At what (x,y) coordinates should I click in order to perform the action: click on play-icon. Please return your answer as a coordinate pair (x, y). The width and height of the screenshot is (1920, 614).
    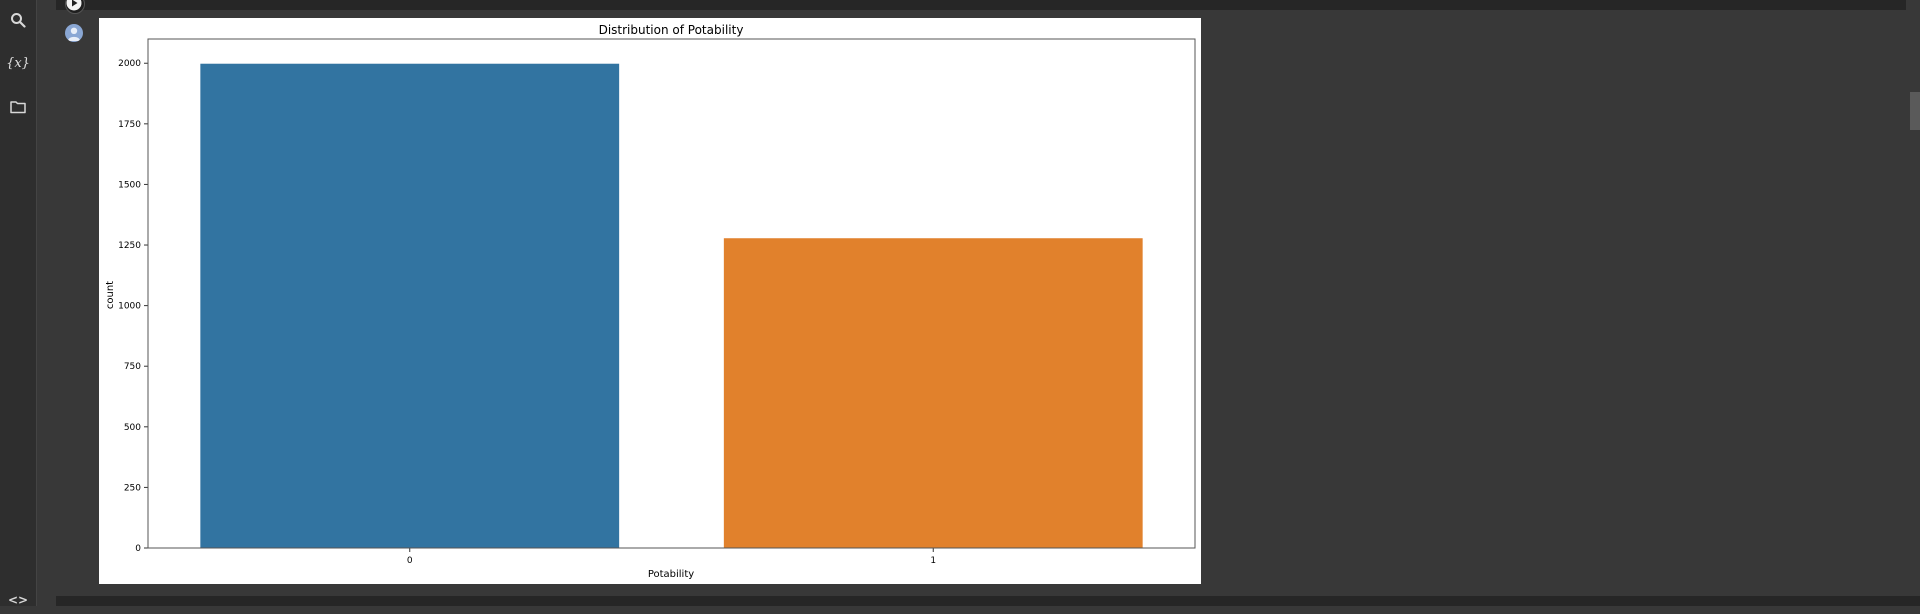
    Looking at the image, I should click on (74, 5).